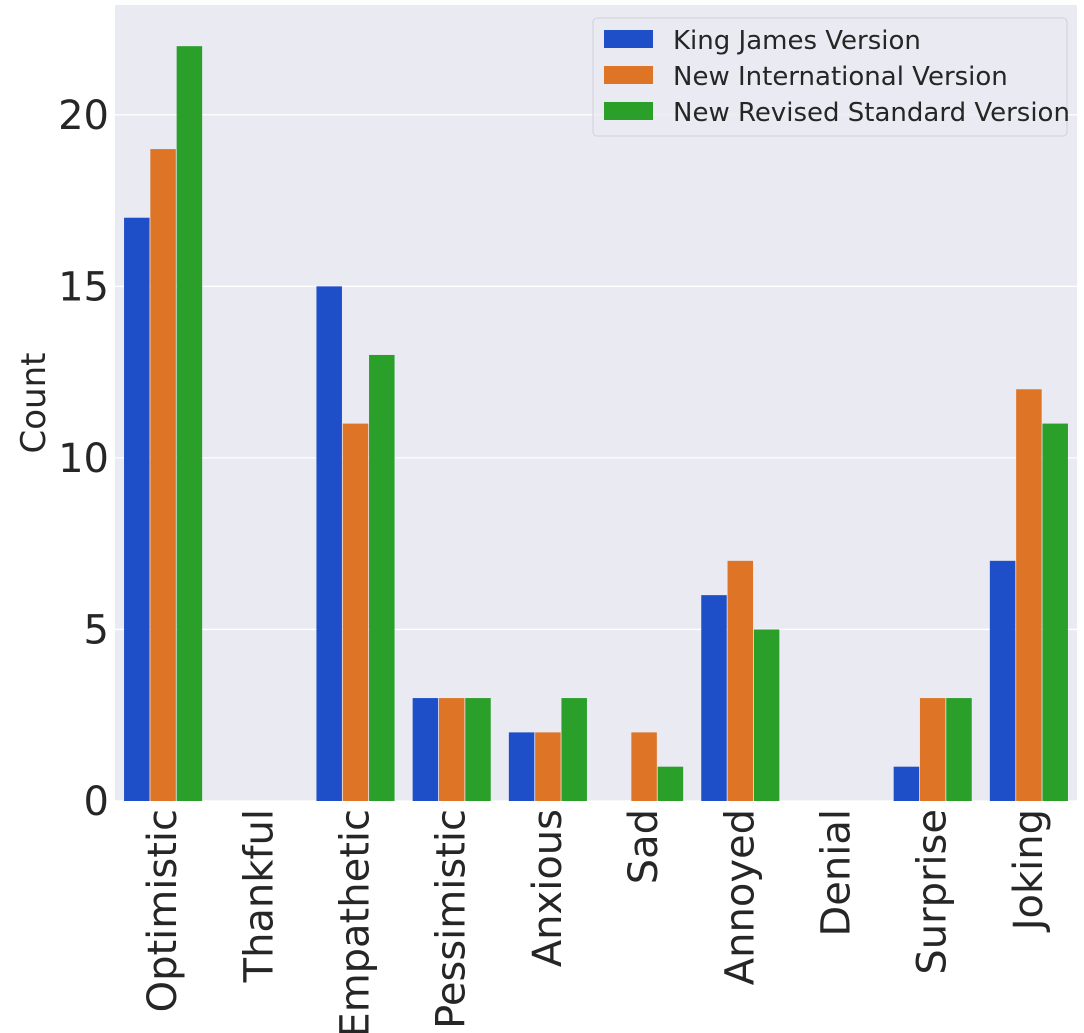  Describe the element at coordinates (83, 116) in the screenshot. I see `y-tick-label: 20` at that location.